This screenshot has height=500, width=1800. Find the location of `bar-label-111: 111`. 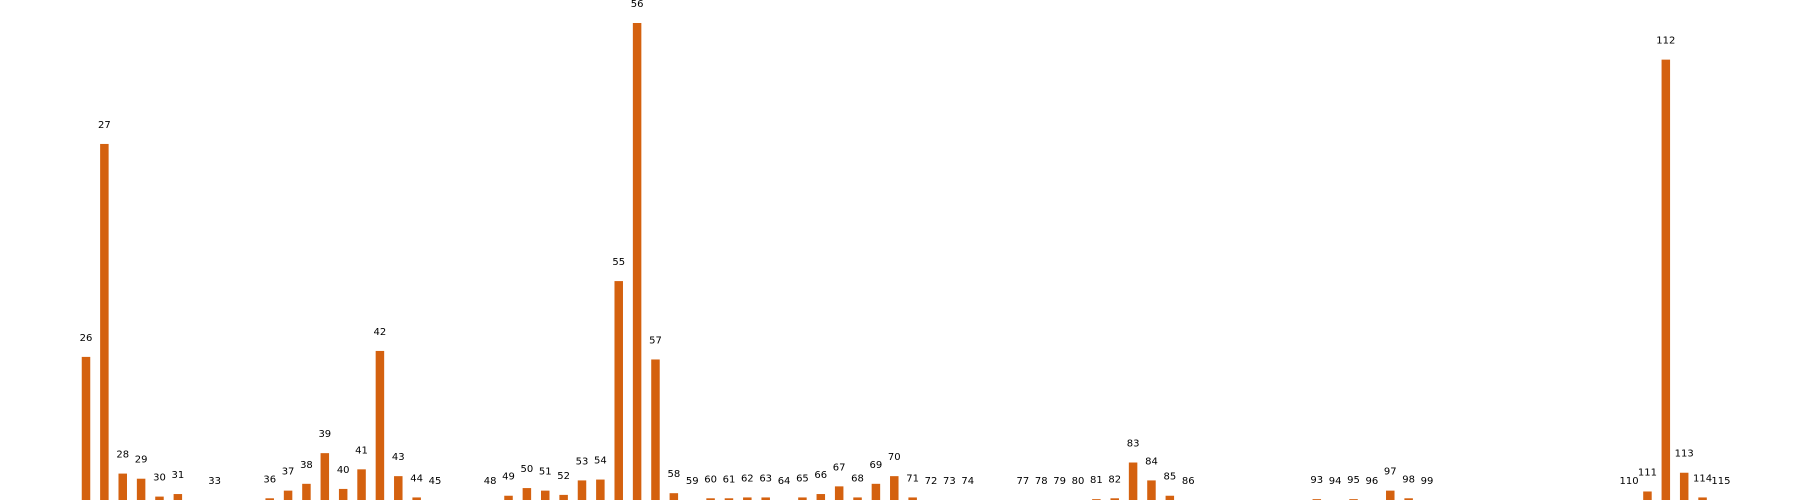

bar-label-111: 111 is located at coordinates (1647, 472).